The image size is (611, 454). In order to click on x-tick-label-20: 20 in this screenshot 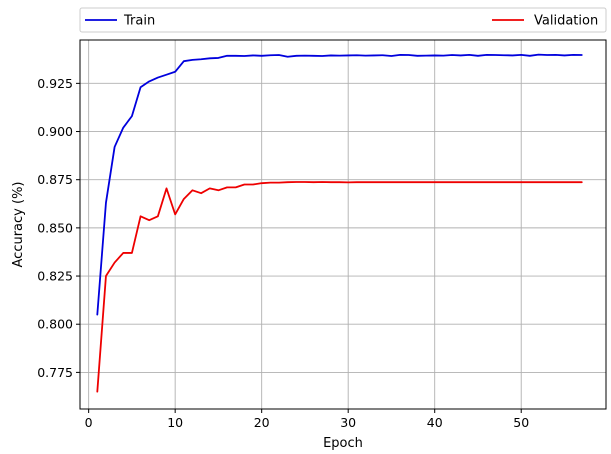, I will do `click(262, 422)`.